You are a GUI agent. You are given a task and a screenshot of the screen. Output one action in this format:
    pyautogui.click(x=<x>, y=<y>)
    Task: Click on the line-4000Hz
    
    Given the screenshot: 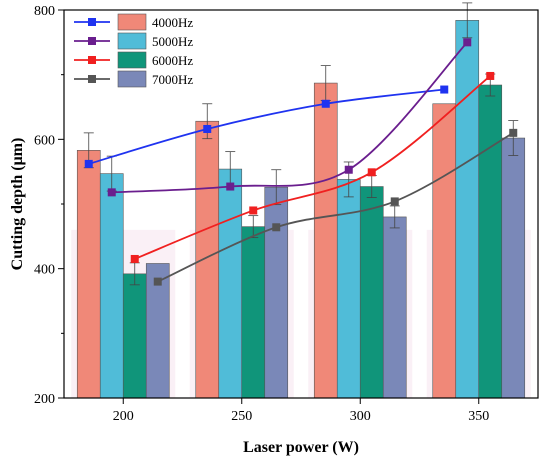 What is the action you would take?
    pyautogui.click(x=266, y=126)
    